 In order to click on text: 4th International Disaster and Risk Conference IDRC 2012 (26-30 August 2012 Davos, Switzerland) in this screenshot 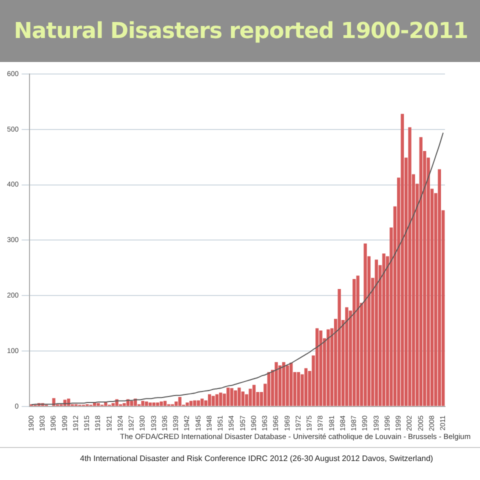, I will do `click(240, 455)`.